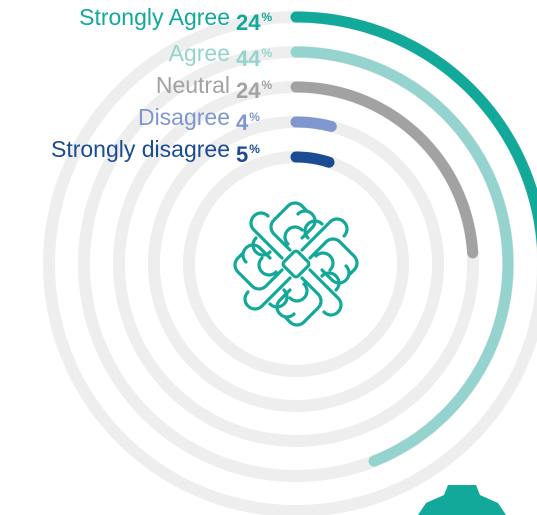 The height and width of the screenshot is (515, 537). Describe the element at coordinates (313, 124) in the screenshot. I see `bar-disagree` at that location.